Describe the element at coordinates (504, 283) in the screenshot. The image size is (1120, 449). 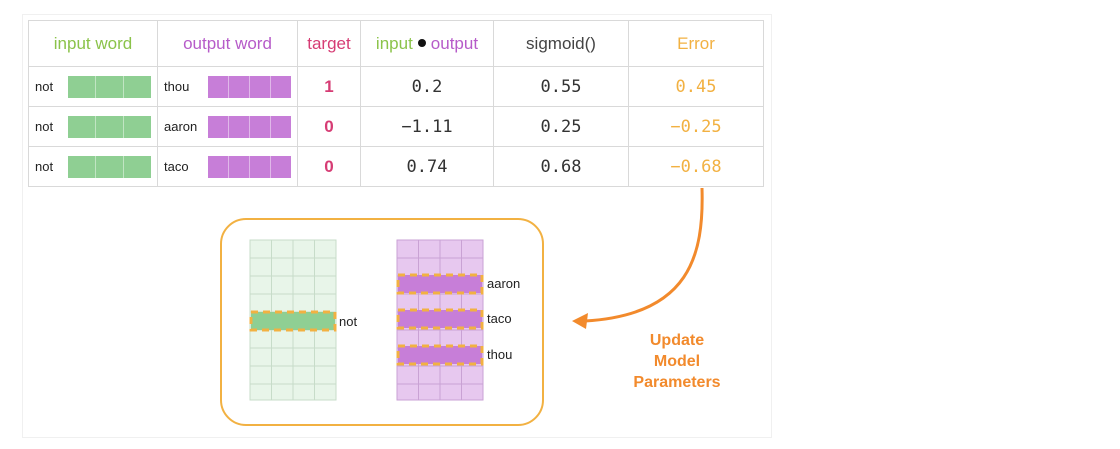
I see `context-label-aaron: aaron` at that location.